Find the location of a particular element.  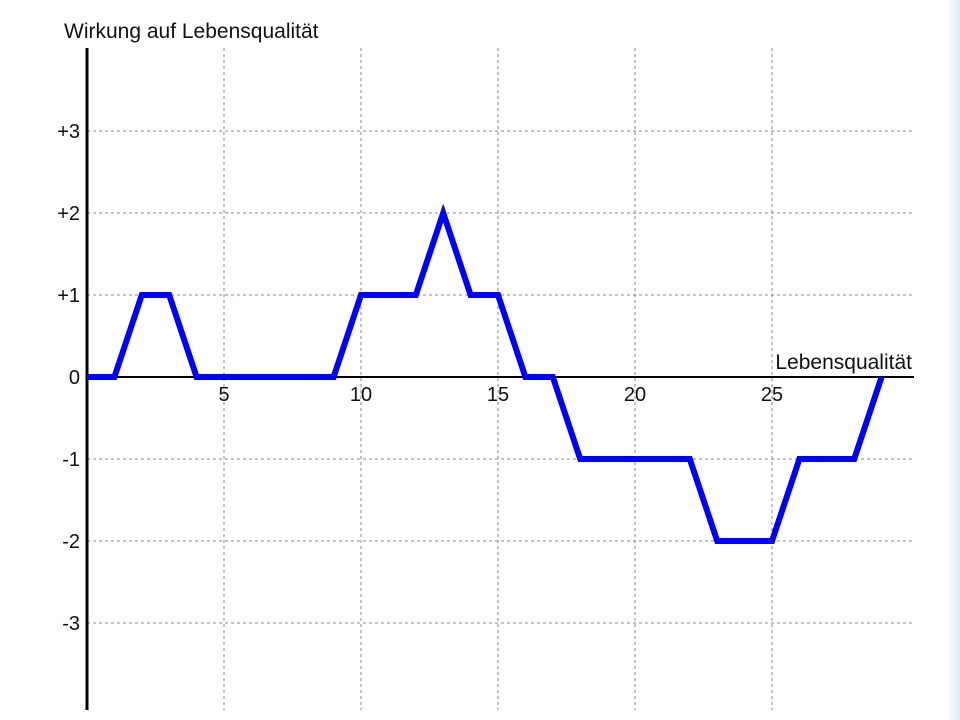

x-tick-label: 10 is located at coordinates (361, 395).